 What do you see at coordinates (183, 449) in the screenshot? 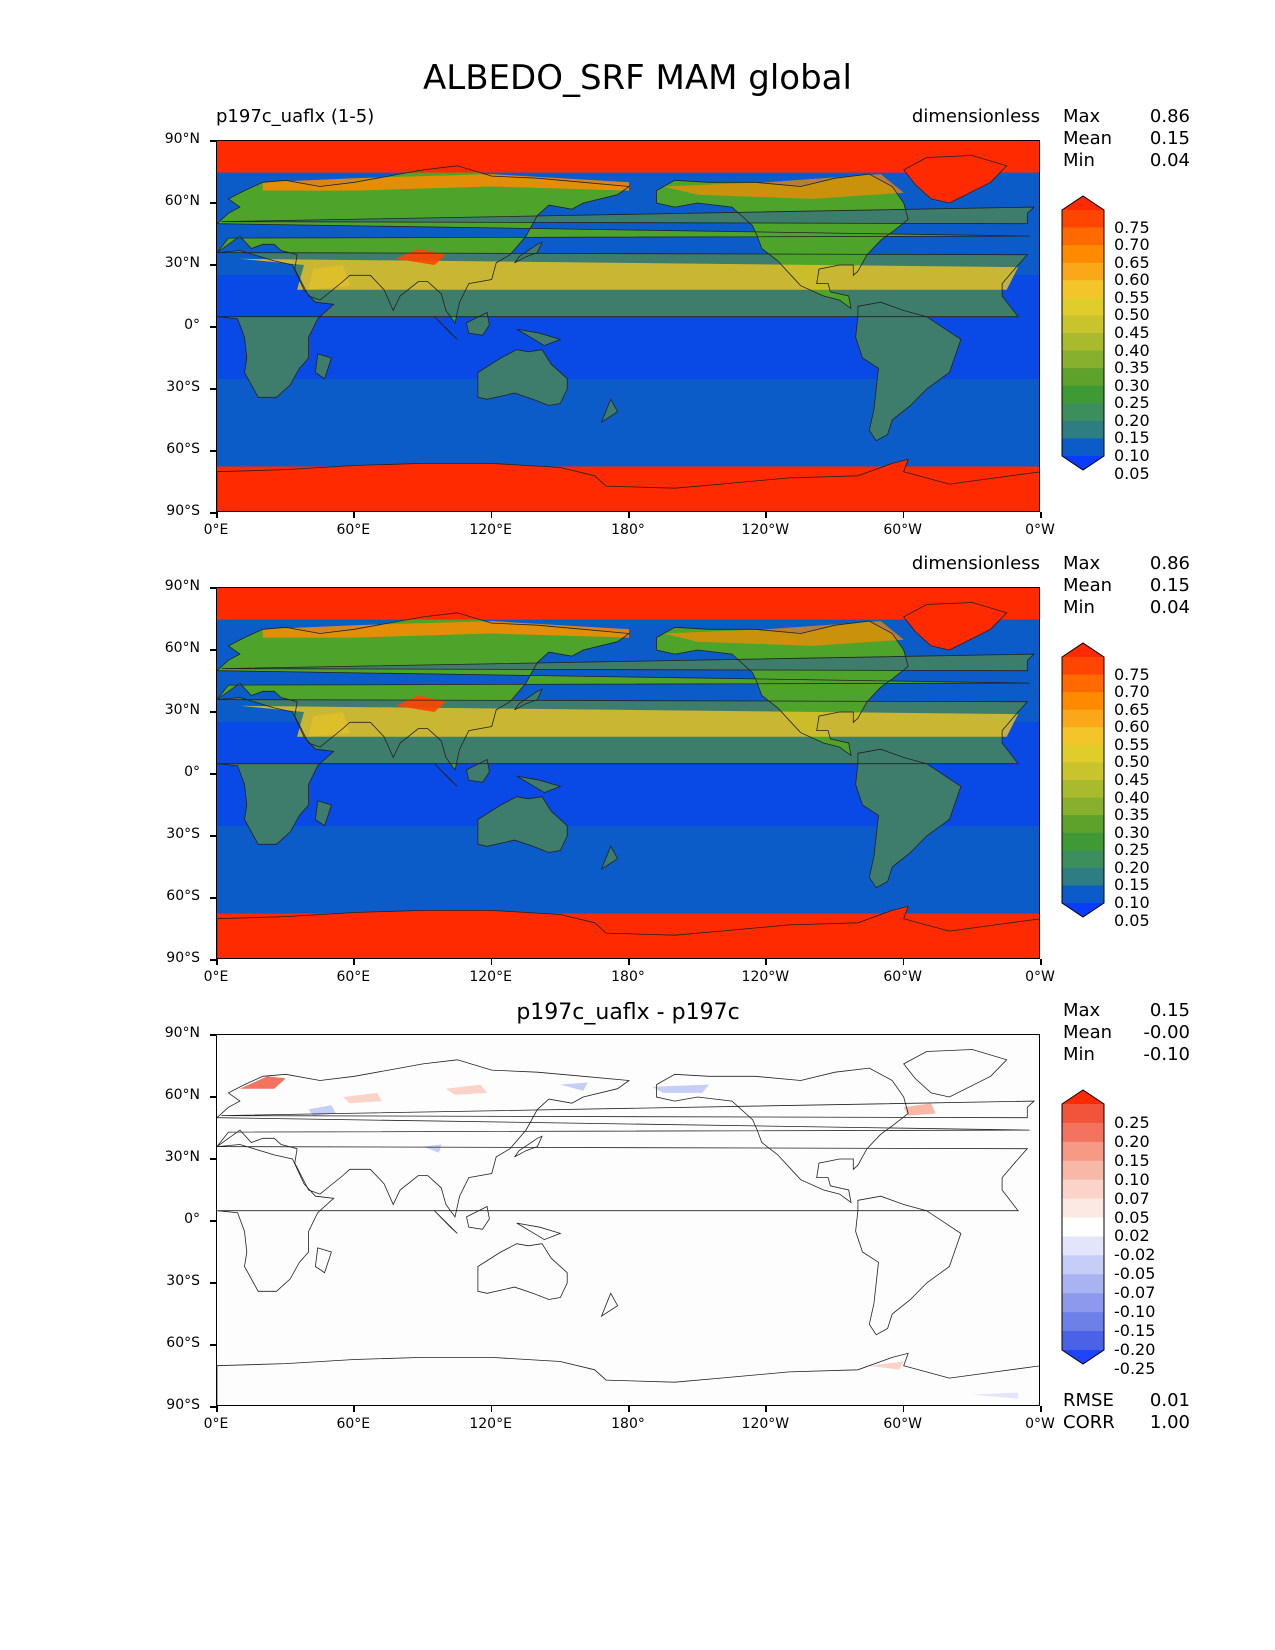
I see `y-tick-label: 60°S` at bounding box center [183, 449].